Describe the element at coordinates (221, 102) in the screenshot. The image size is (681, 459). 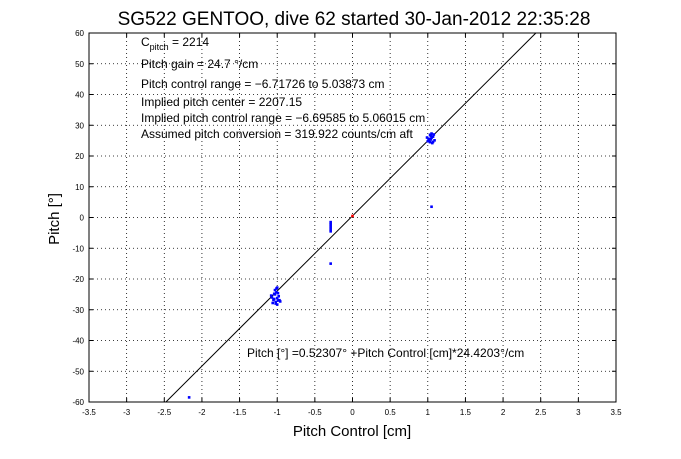
I see `annotation-line: Implied pitch center = 2207.15` at that location.